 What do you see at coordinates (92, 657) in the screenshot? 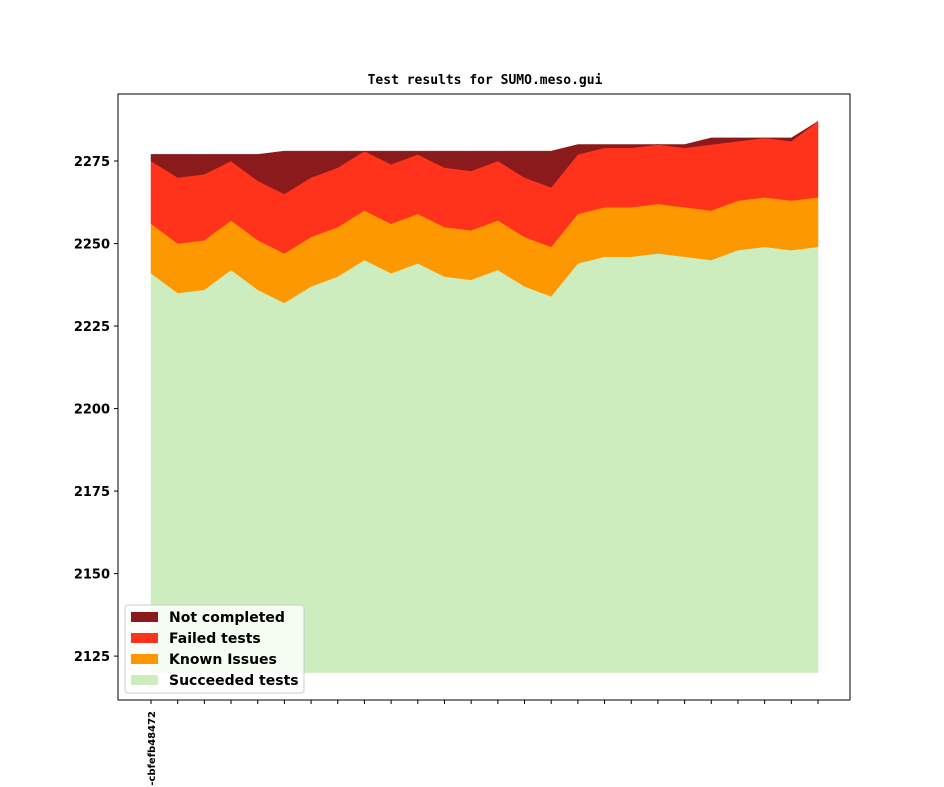
I see `y-tick-label: 2125` at bounding box center [92, 657].